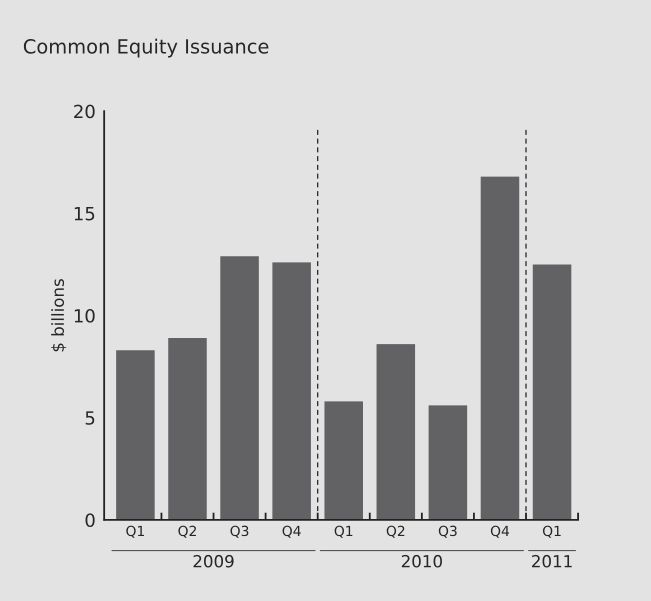 The image size is (651, 601). What do you see at coordinates (84, 111) in the screenshot?
I see `y-tick-label: 20` at bounding box center [84, 111].